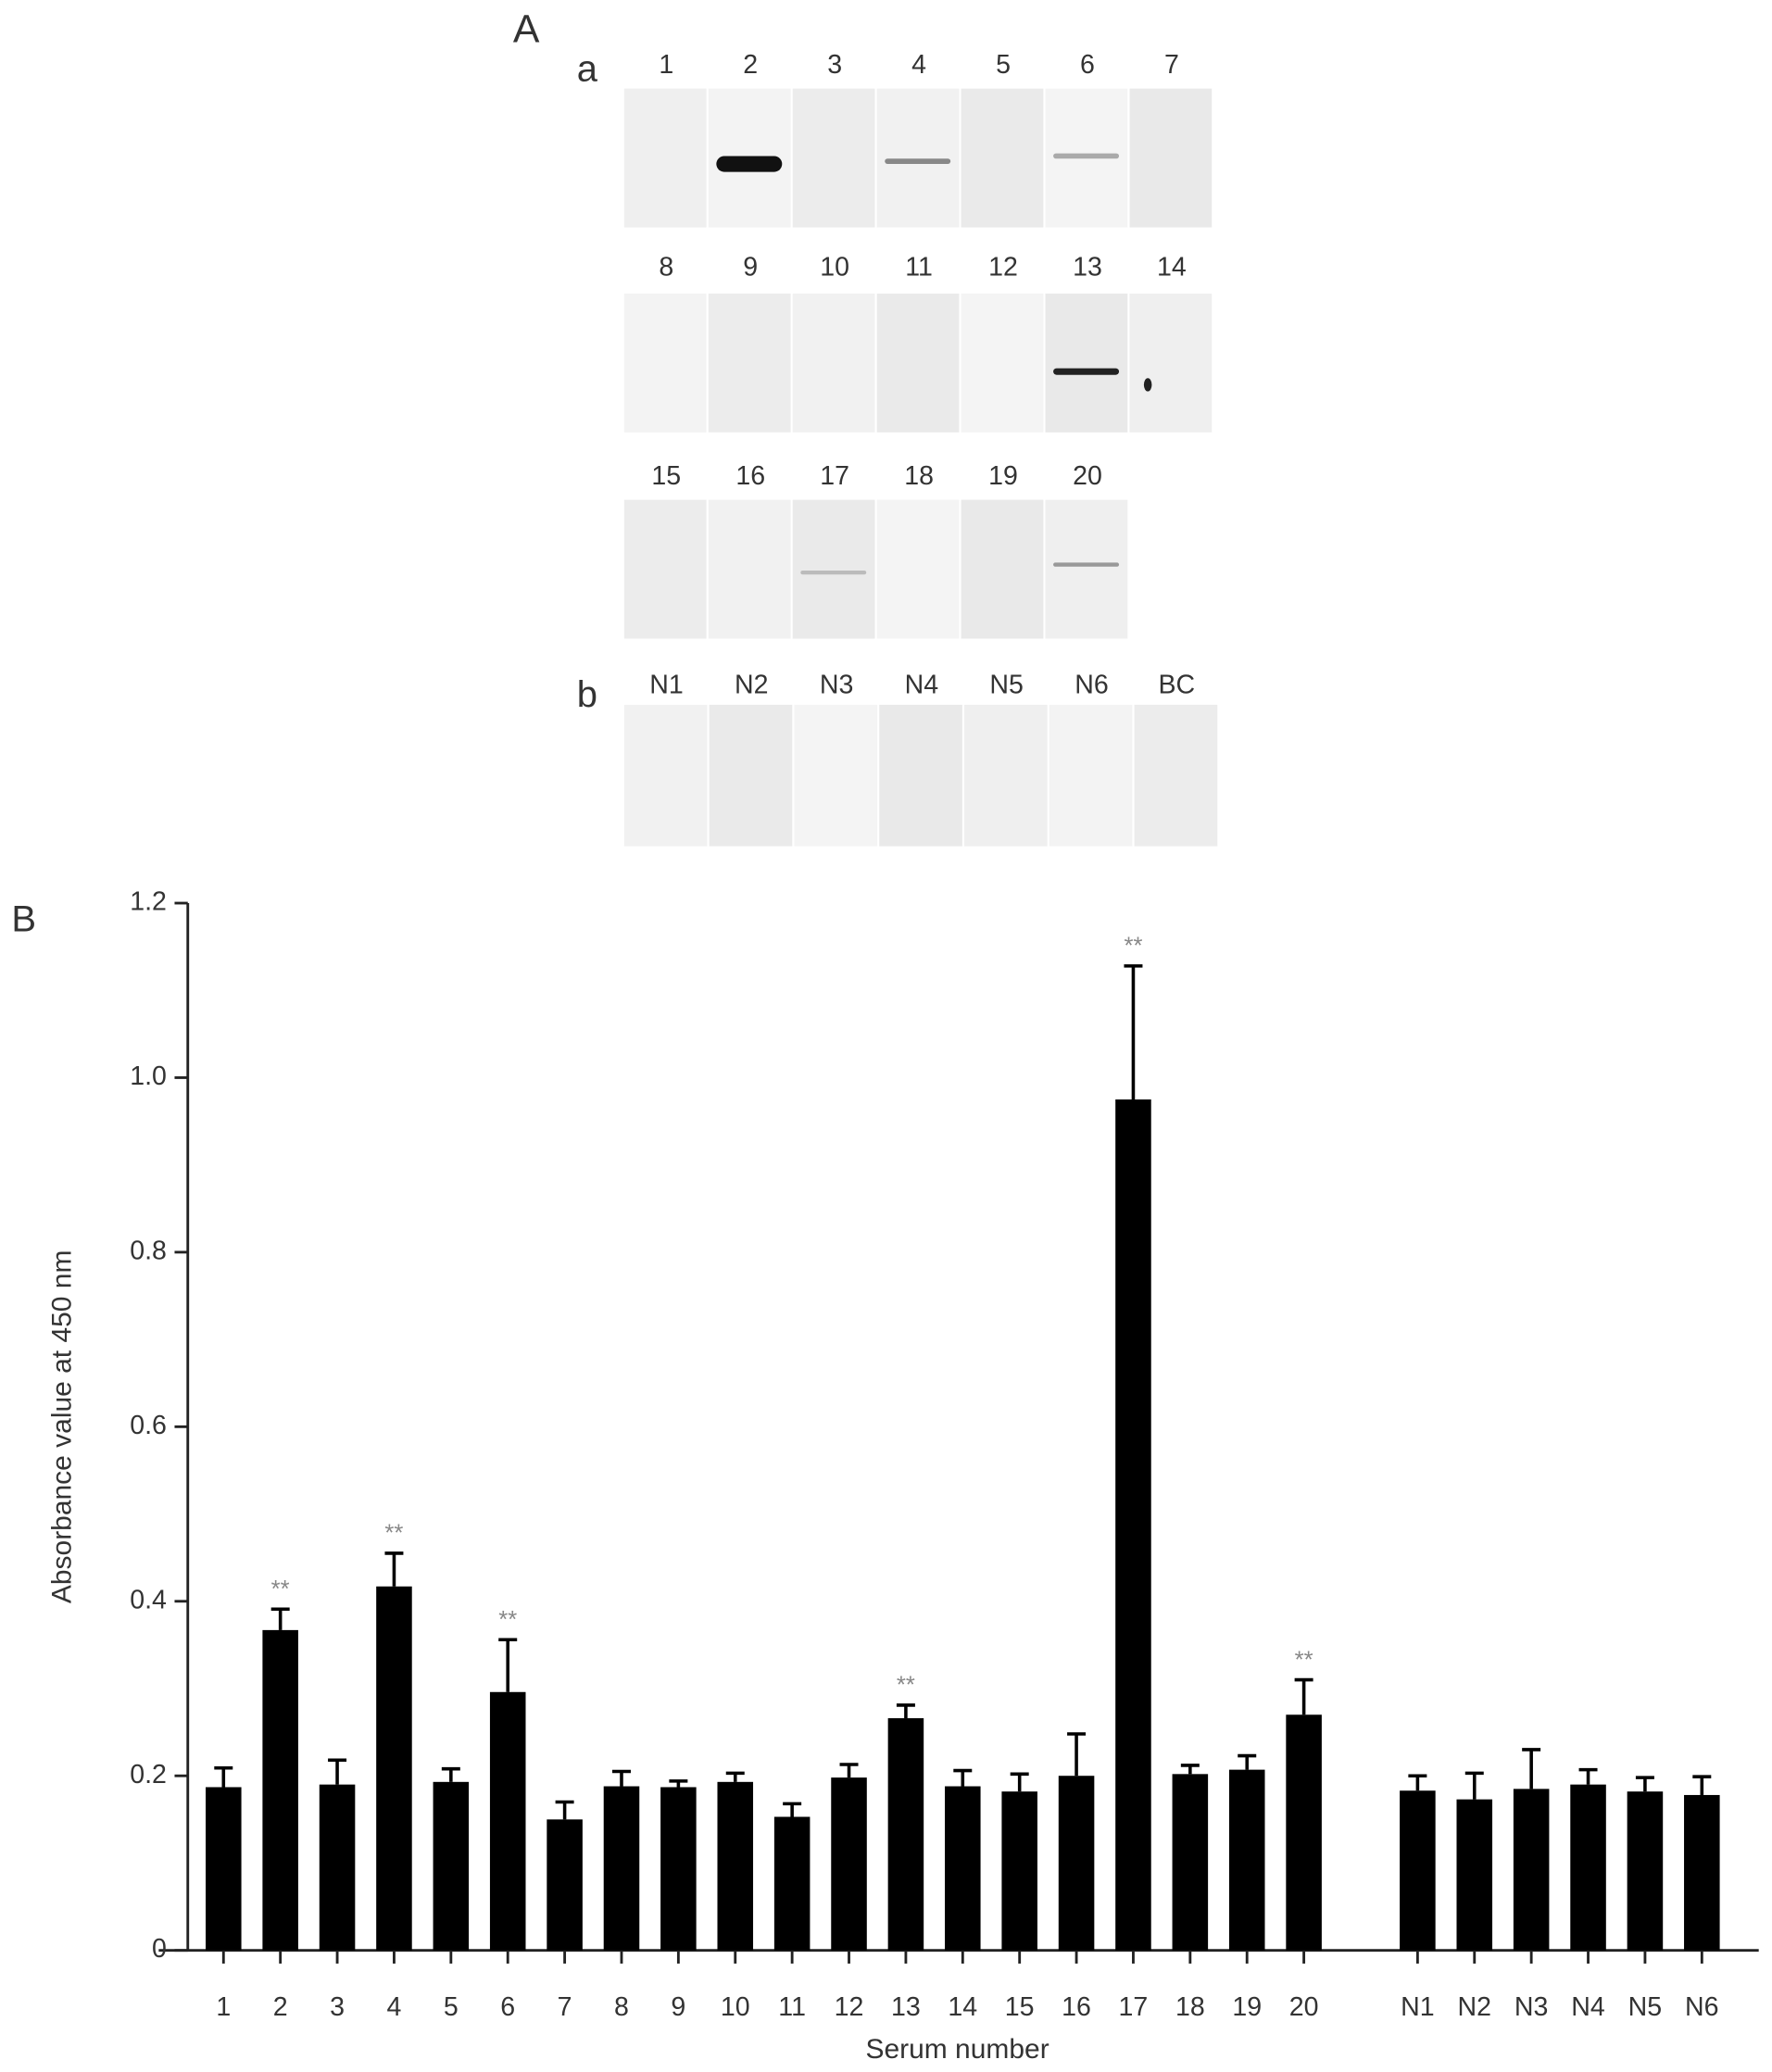  Describe the element at coordinates (223, 2007) in the screenshot. I see `x-tick-label: 1` at that location.